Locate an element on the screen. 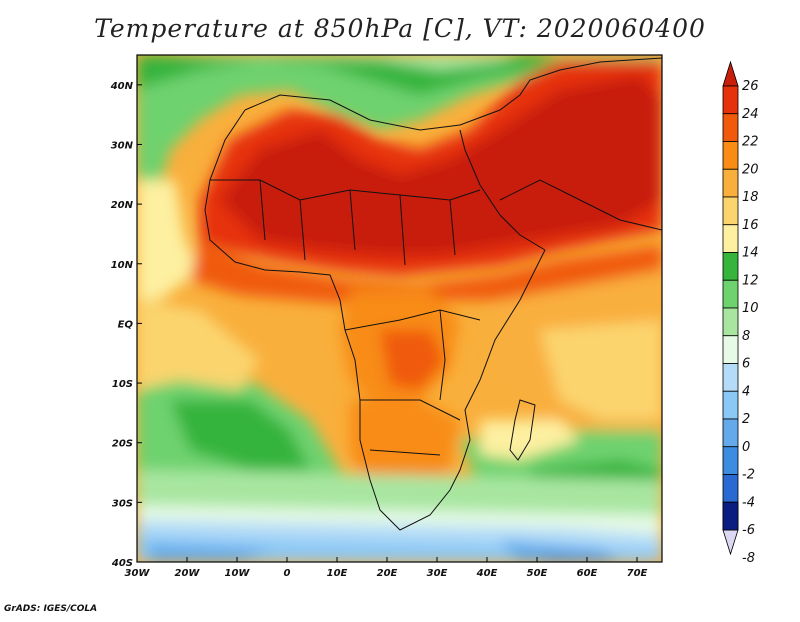 The image size is (800, 622). lon-tick-label: 70E is located at coordinates (637, 573).